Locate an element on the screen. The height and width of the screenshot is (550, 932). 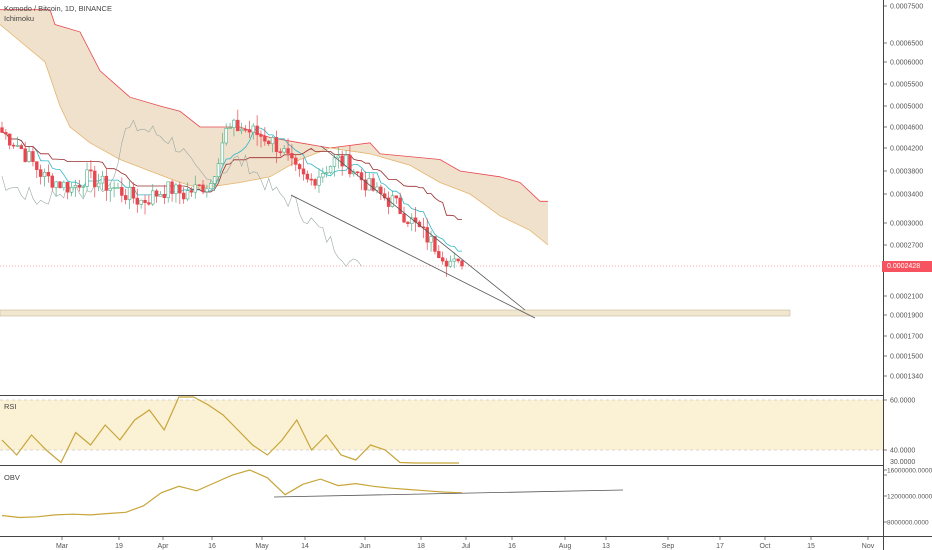
time-tick-label: Oct is located at coordinates (765, 546).